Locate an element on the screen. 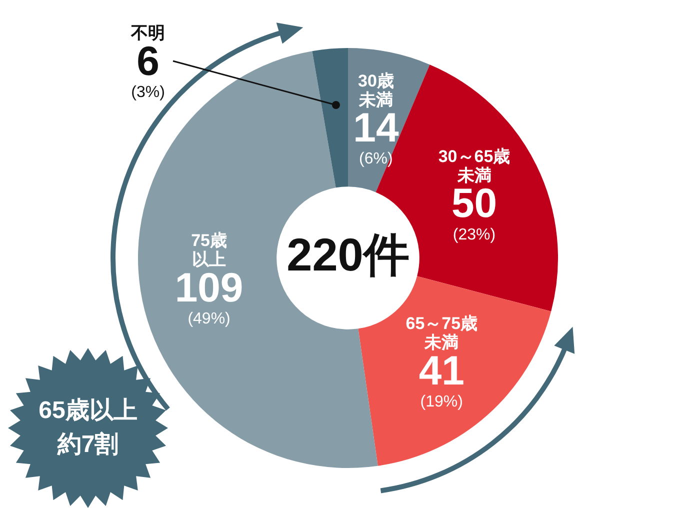 The width and height of the screenshot is (700, 518). text: 65歳以上約7割 is located at coordinates (88, 427).